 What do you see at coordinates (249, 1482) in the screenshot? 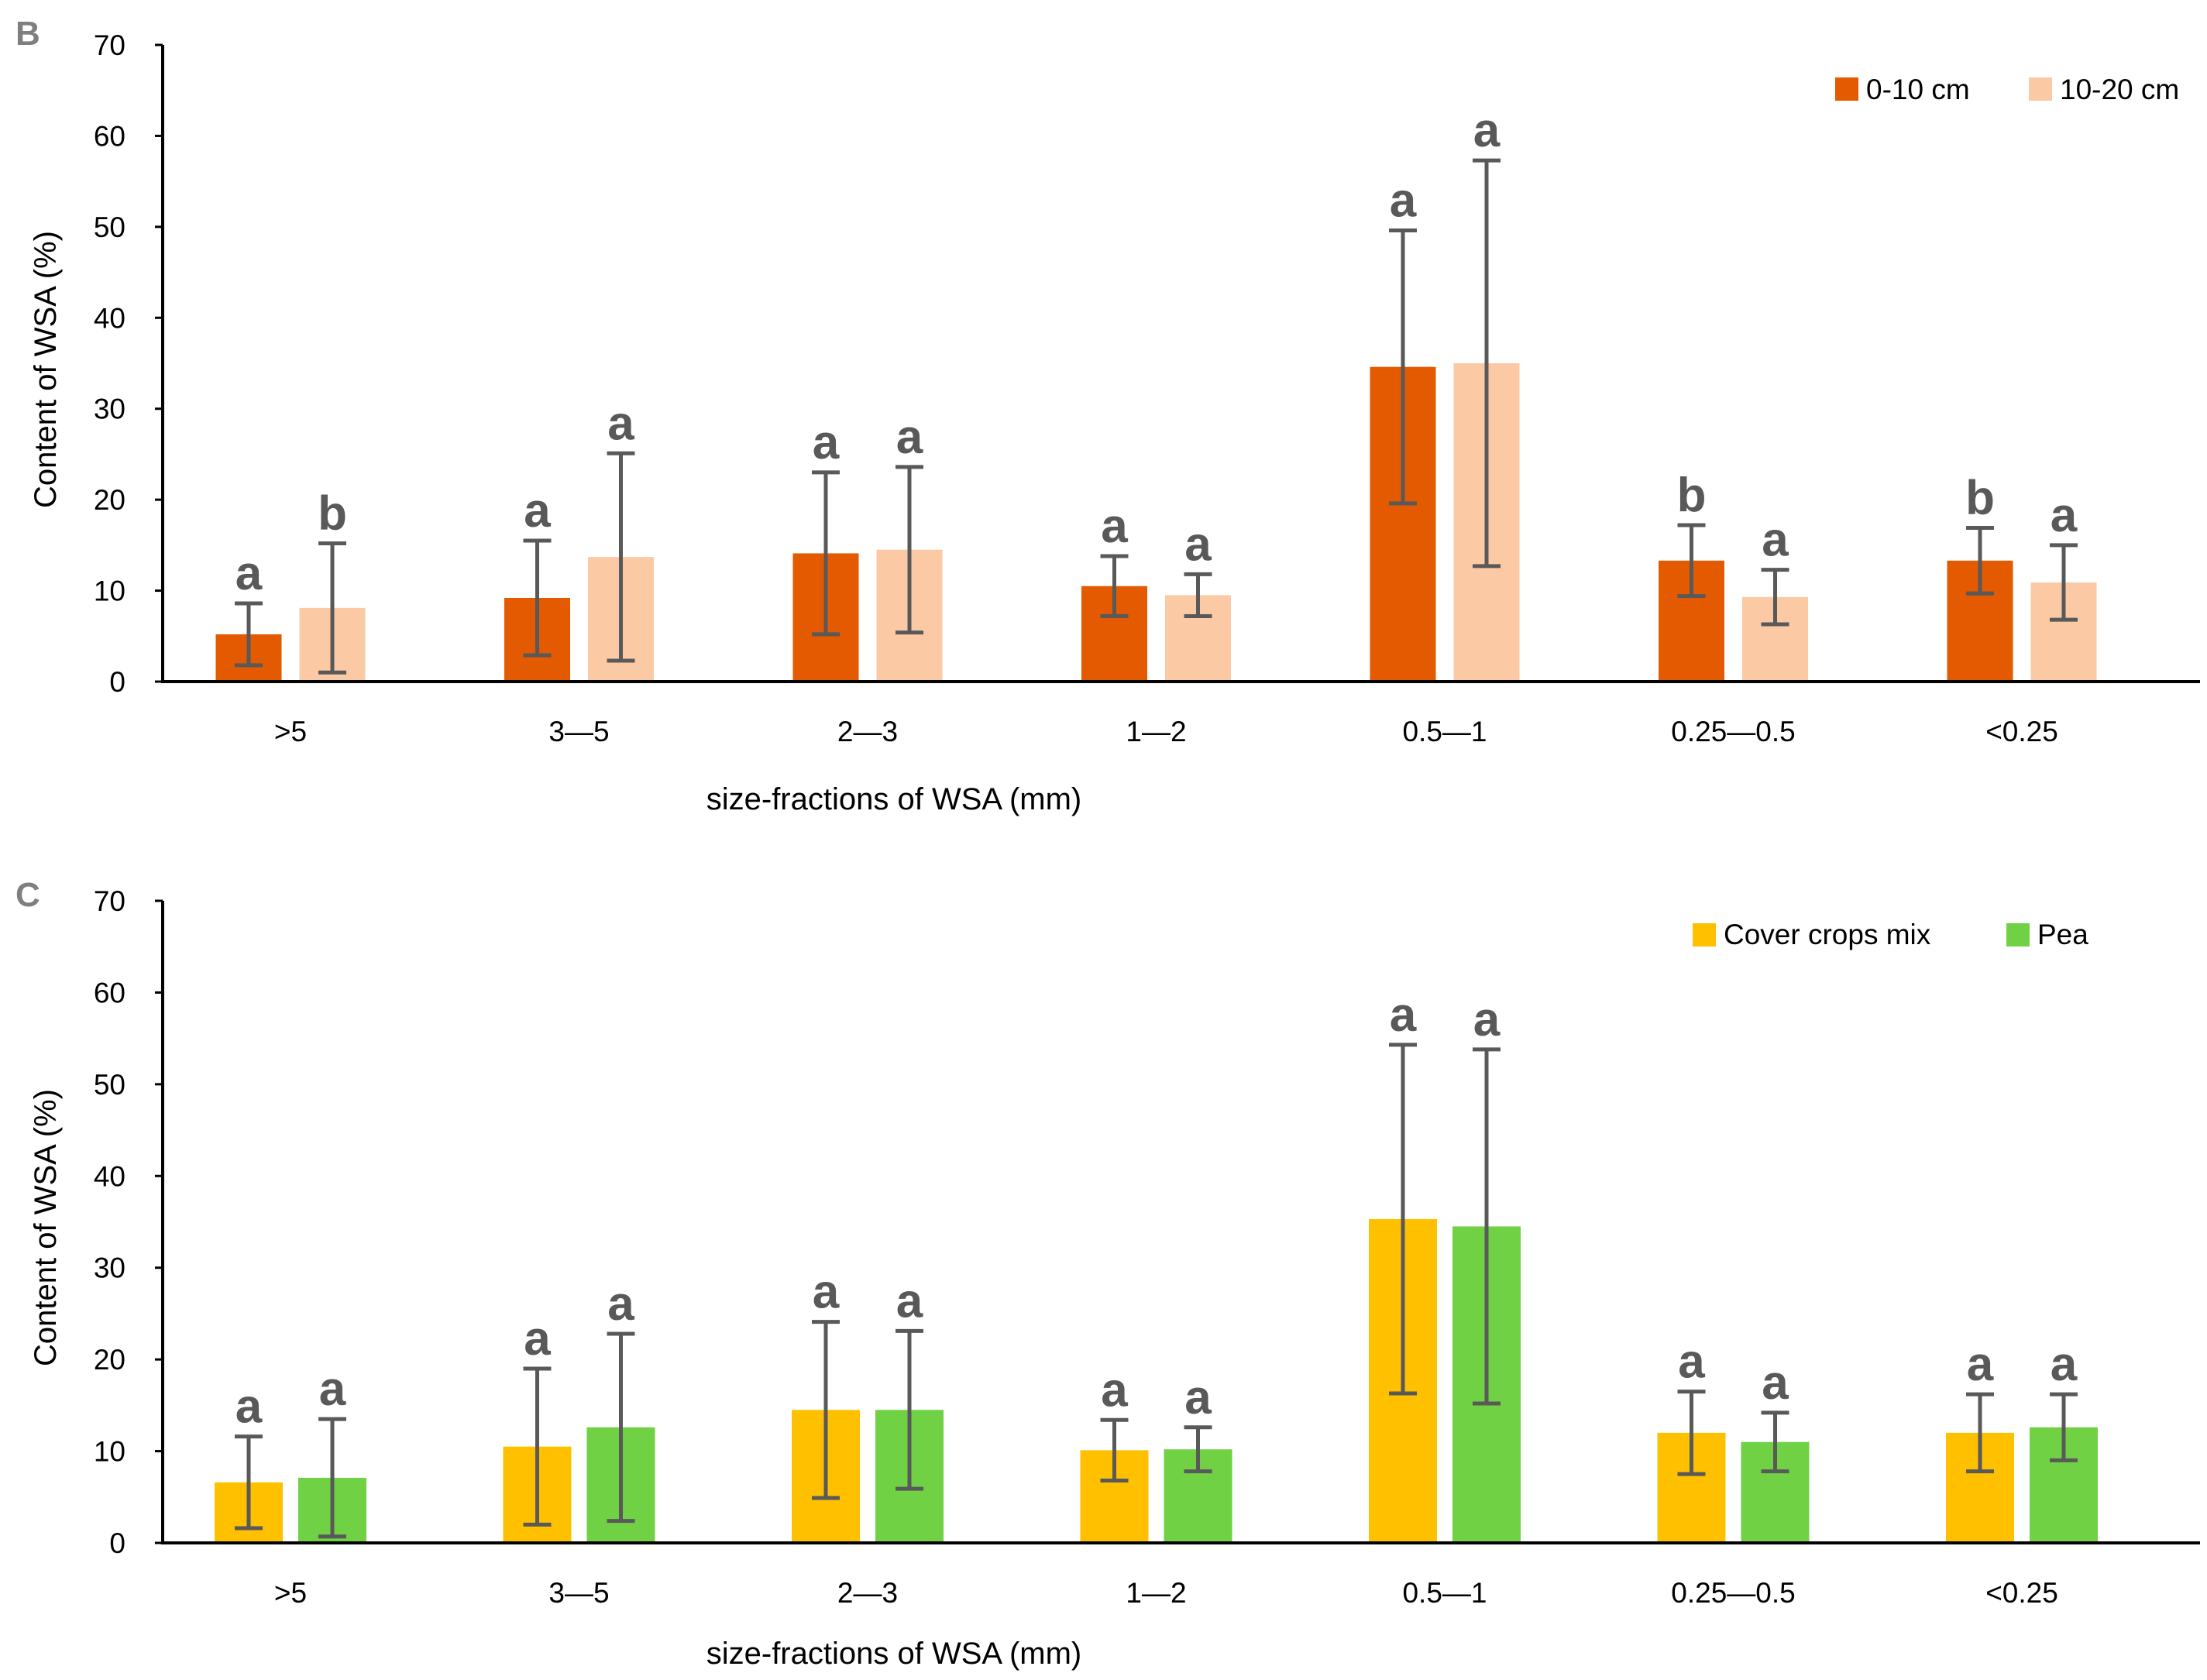
I see `panel-c-errorbar-s1-c1` at bounding box center [249, 1482].